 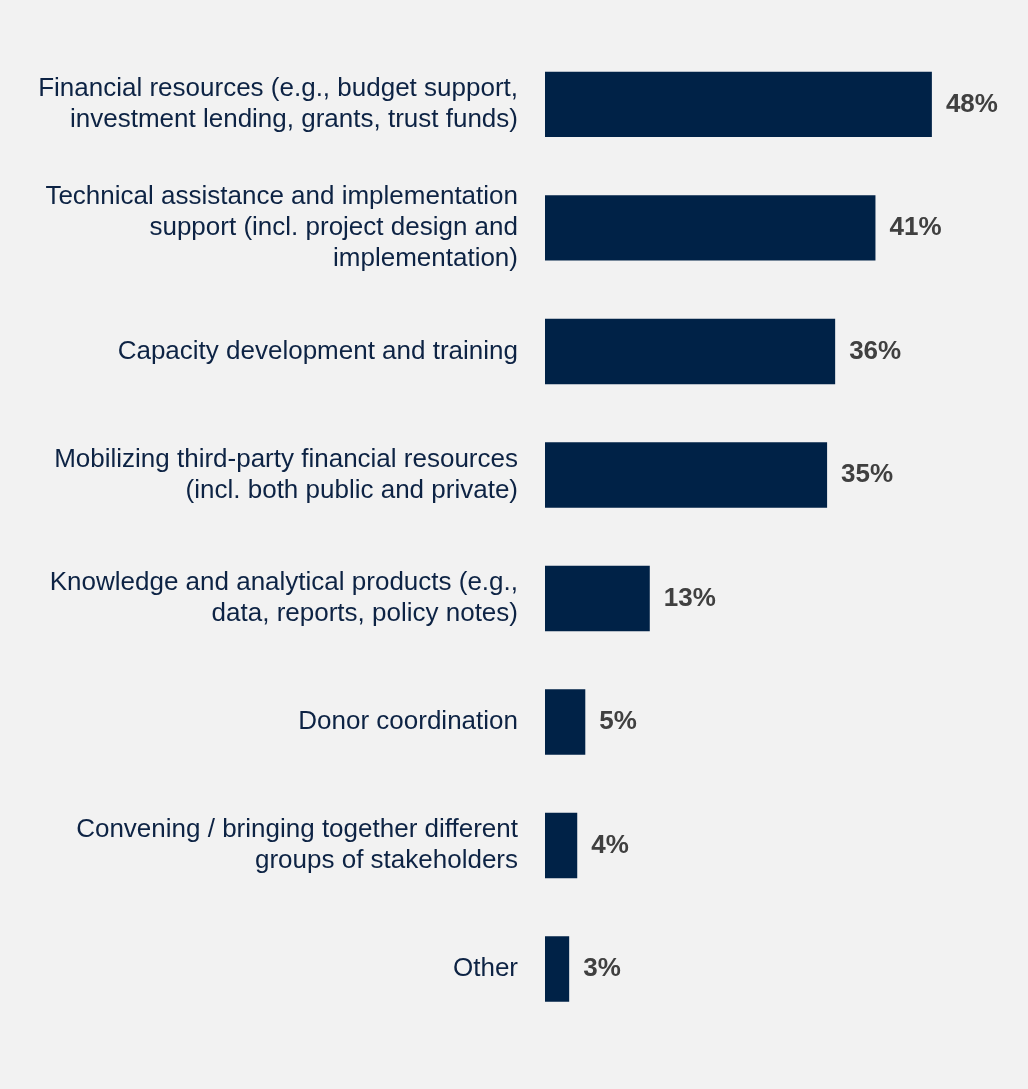 What do you see at coordinates (618, 720) in the screenshot?
I see `data-label: 5%` at bounding box center [618, 720].